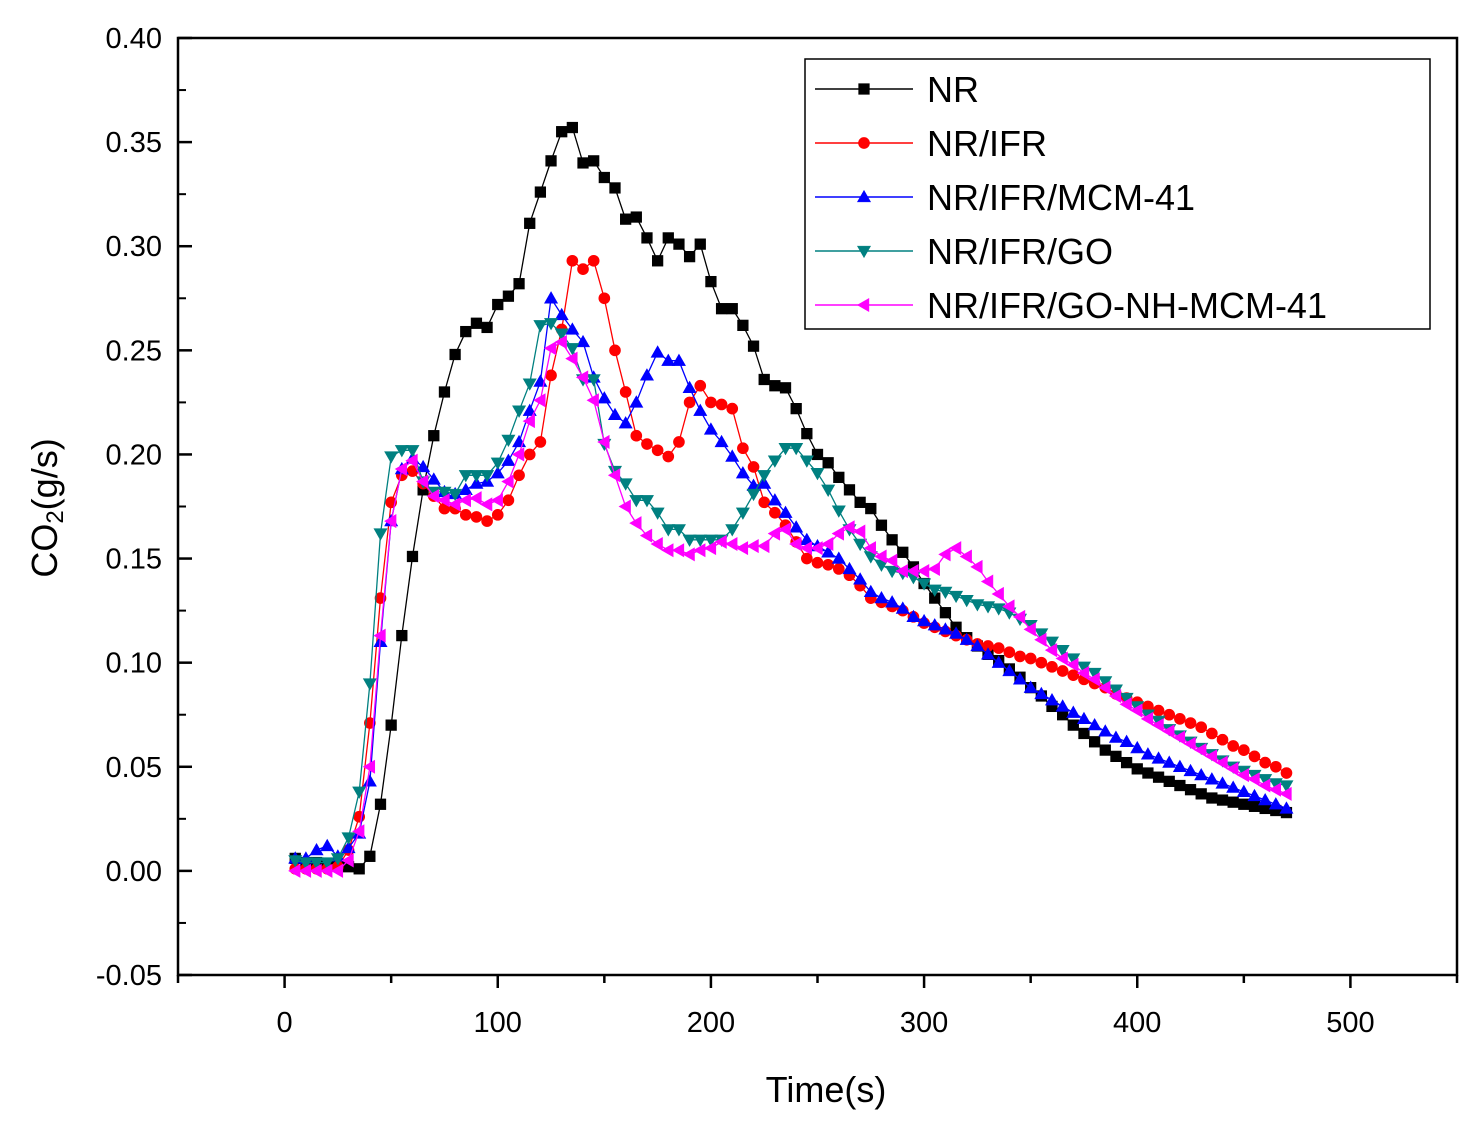 The height and width of the screenshot is (1128, 1474). I want to click on y-axis-title: CO2(g/s), so click(46, 507).